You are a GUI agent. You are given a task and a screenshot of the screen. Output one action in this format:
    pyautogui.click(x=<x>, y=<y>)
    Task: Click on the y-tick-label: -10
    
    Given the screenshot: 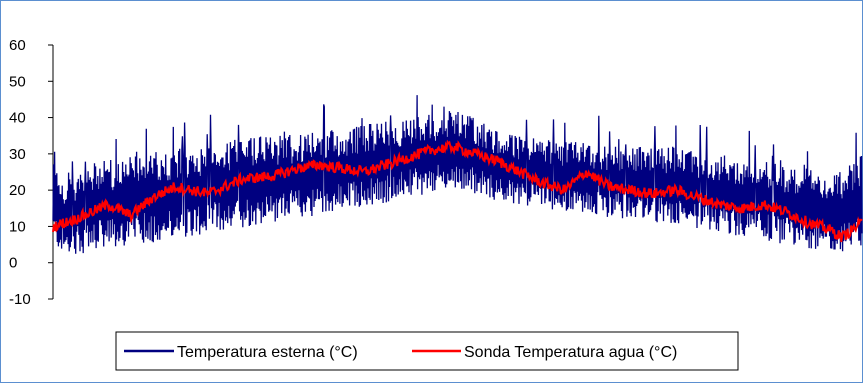 What is the action you would take?
    pyautogui.click(x=20, y=299)
    